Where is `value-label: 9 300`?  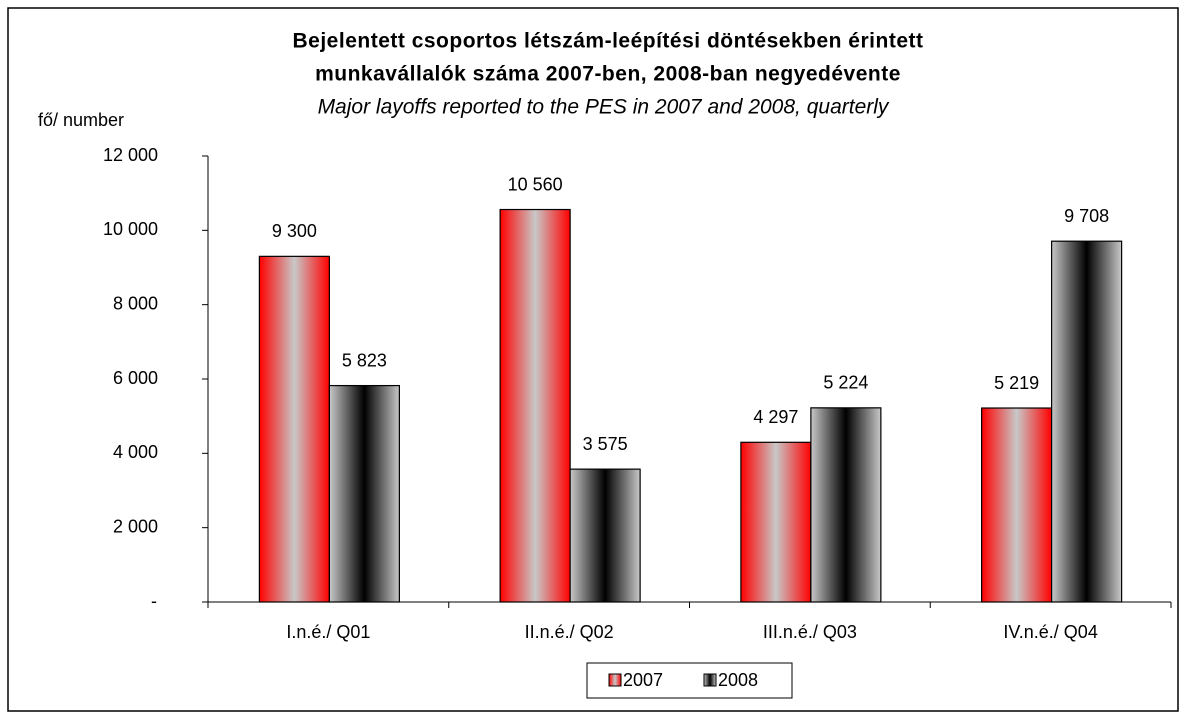
value-label: 9 300 is located at coordinates (294, 231).